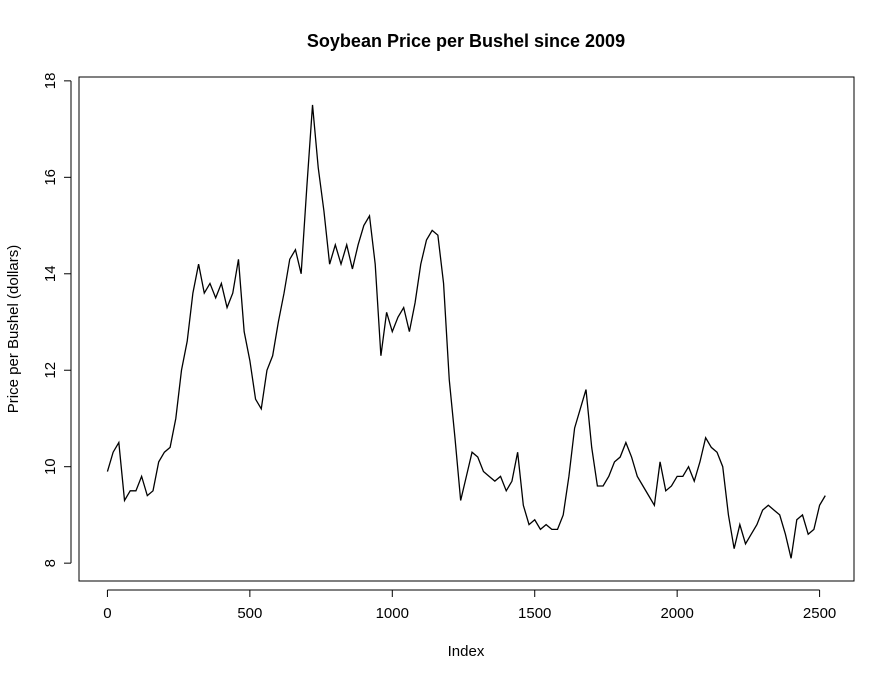  Describe the element at coordinates (249, 613) in the screenshot. I see `x-tick-label: 500` at that location.